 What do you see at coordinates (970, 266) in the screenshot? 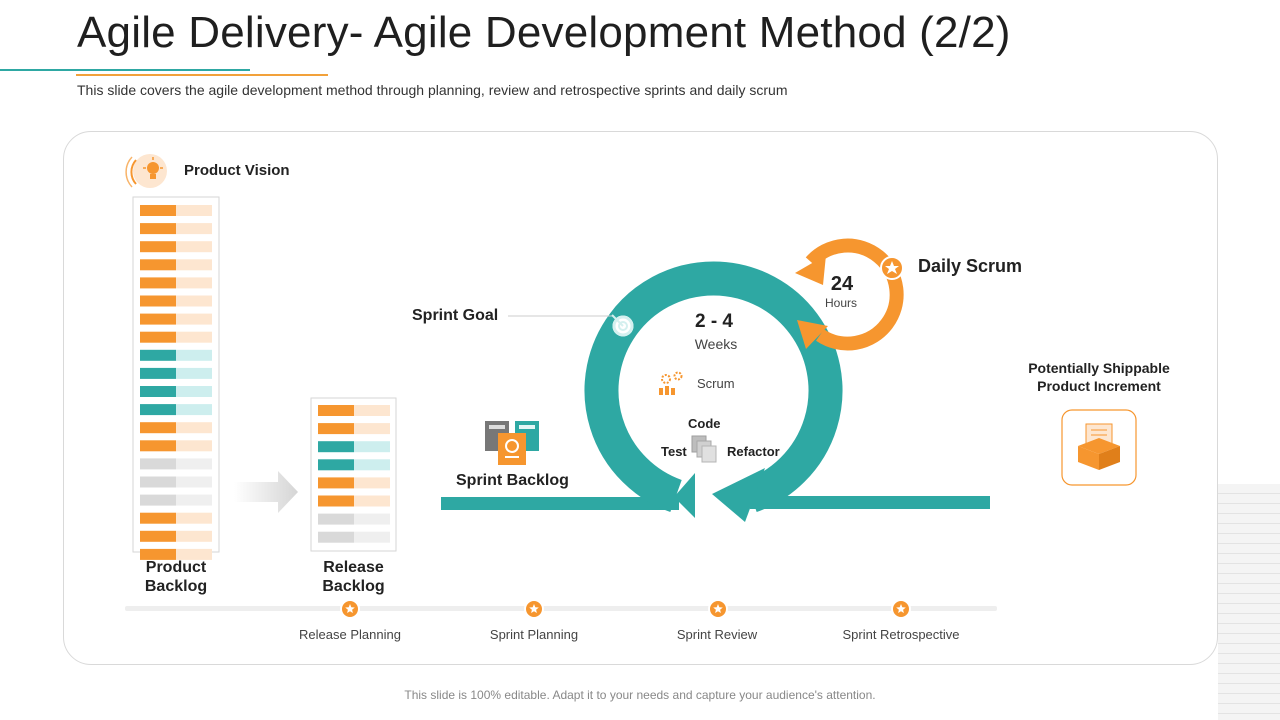
I see `daily-scrum-label: Daily Scrum` at bounding box center [970, 266].